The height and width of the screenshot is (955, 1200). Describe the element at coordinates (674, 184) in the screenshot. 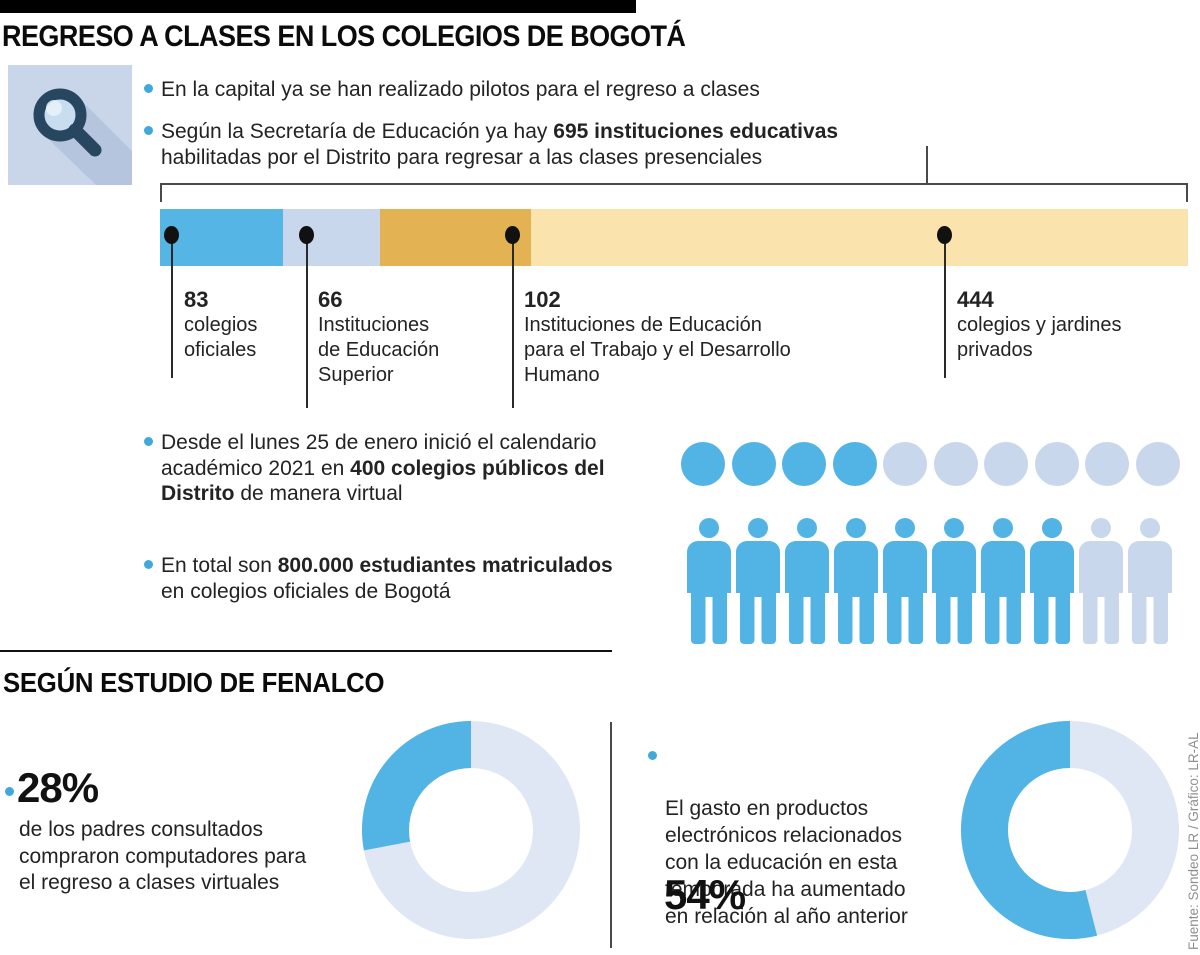

I see `bracket-line` at that location.